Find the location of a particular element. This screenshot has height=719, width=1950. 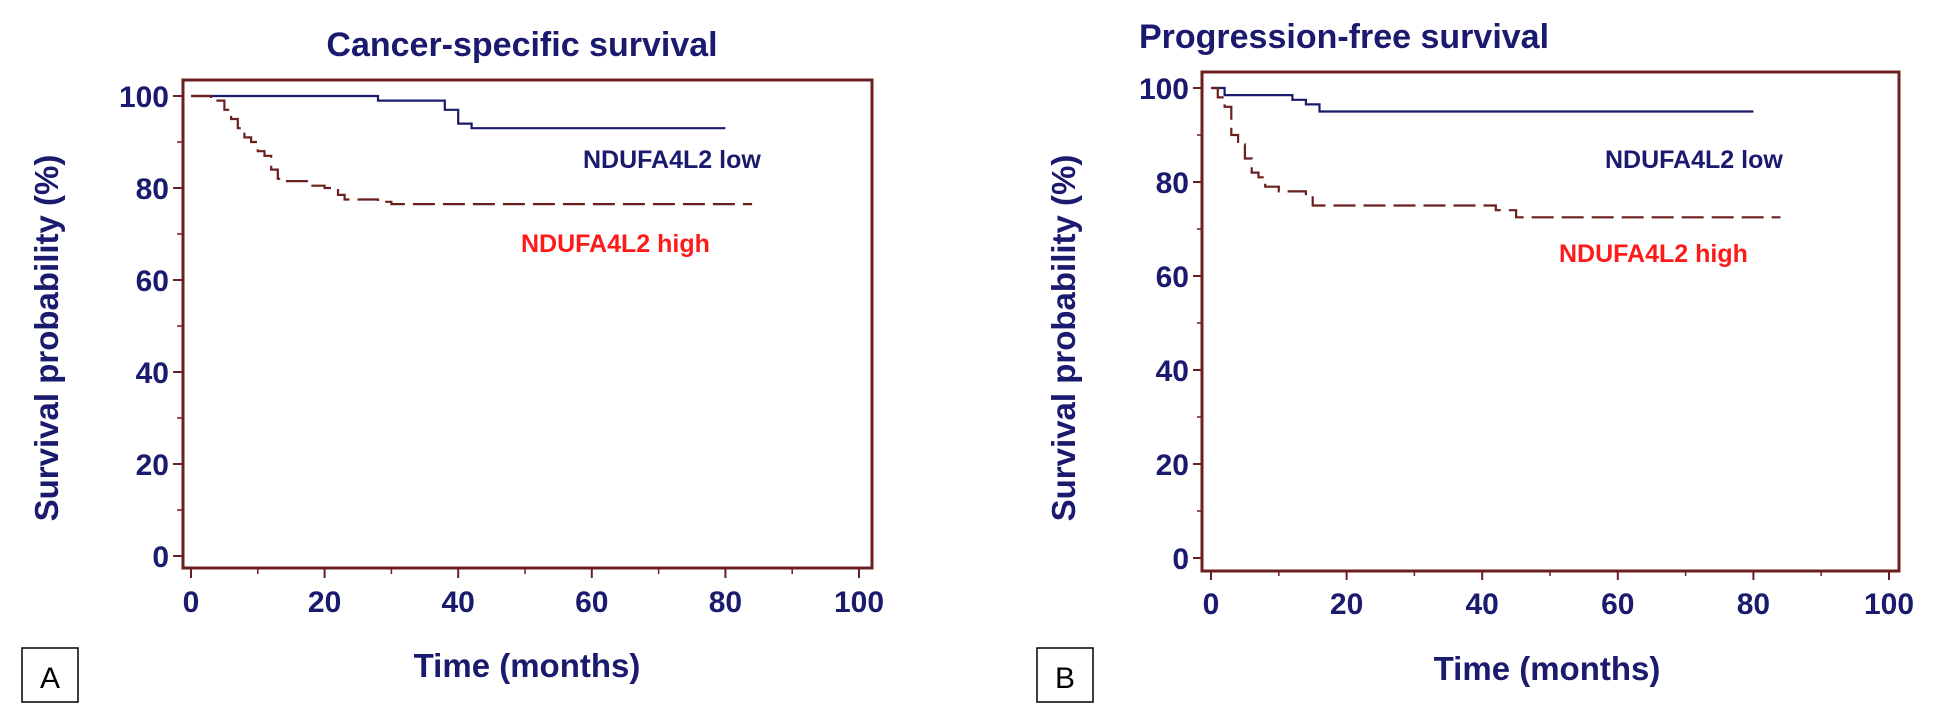

panel-b-y-ticks: 0 20 40 60 80 100 is located at coordinates (1171, 324).